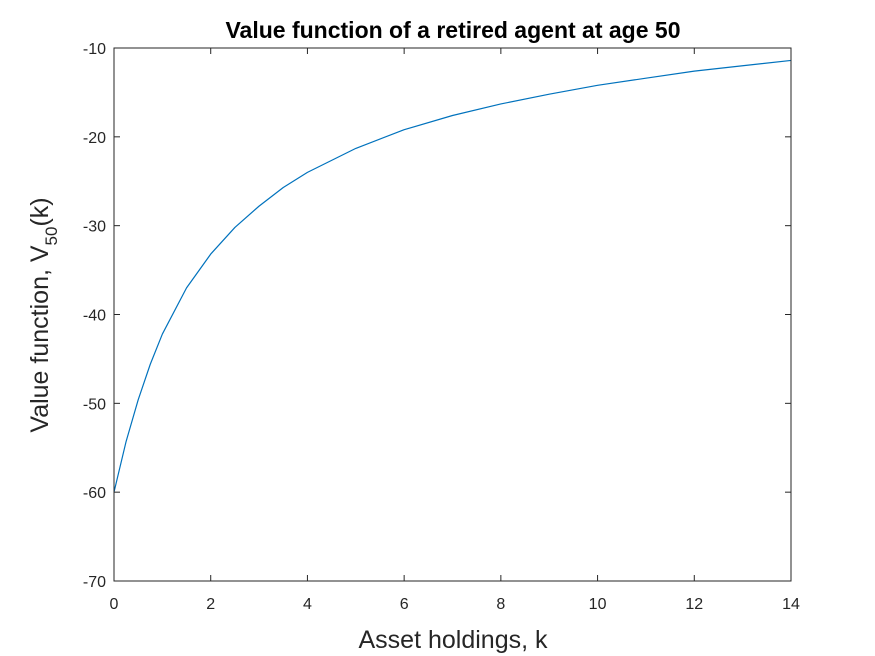 This screenshot has width=875, height=656. What do you see at coordinates (40, 211) in the screenshot?
I see `y-axis-label-suffix: (k)` at bounding box center [40, 211].